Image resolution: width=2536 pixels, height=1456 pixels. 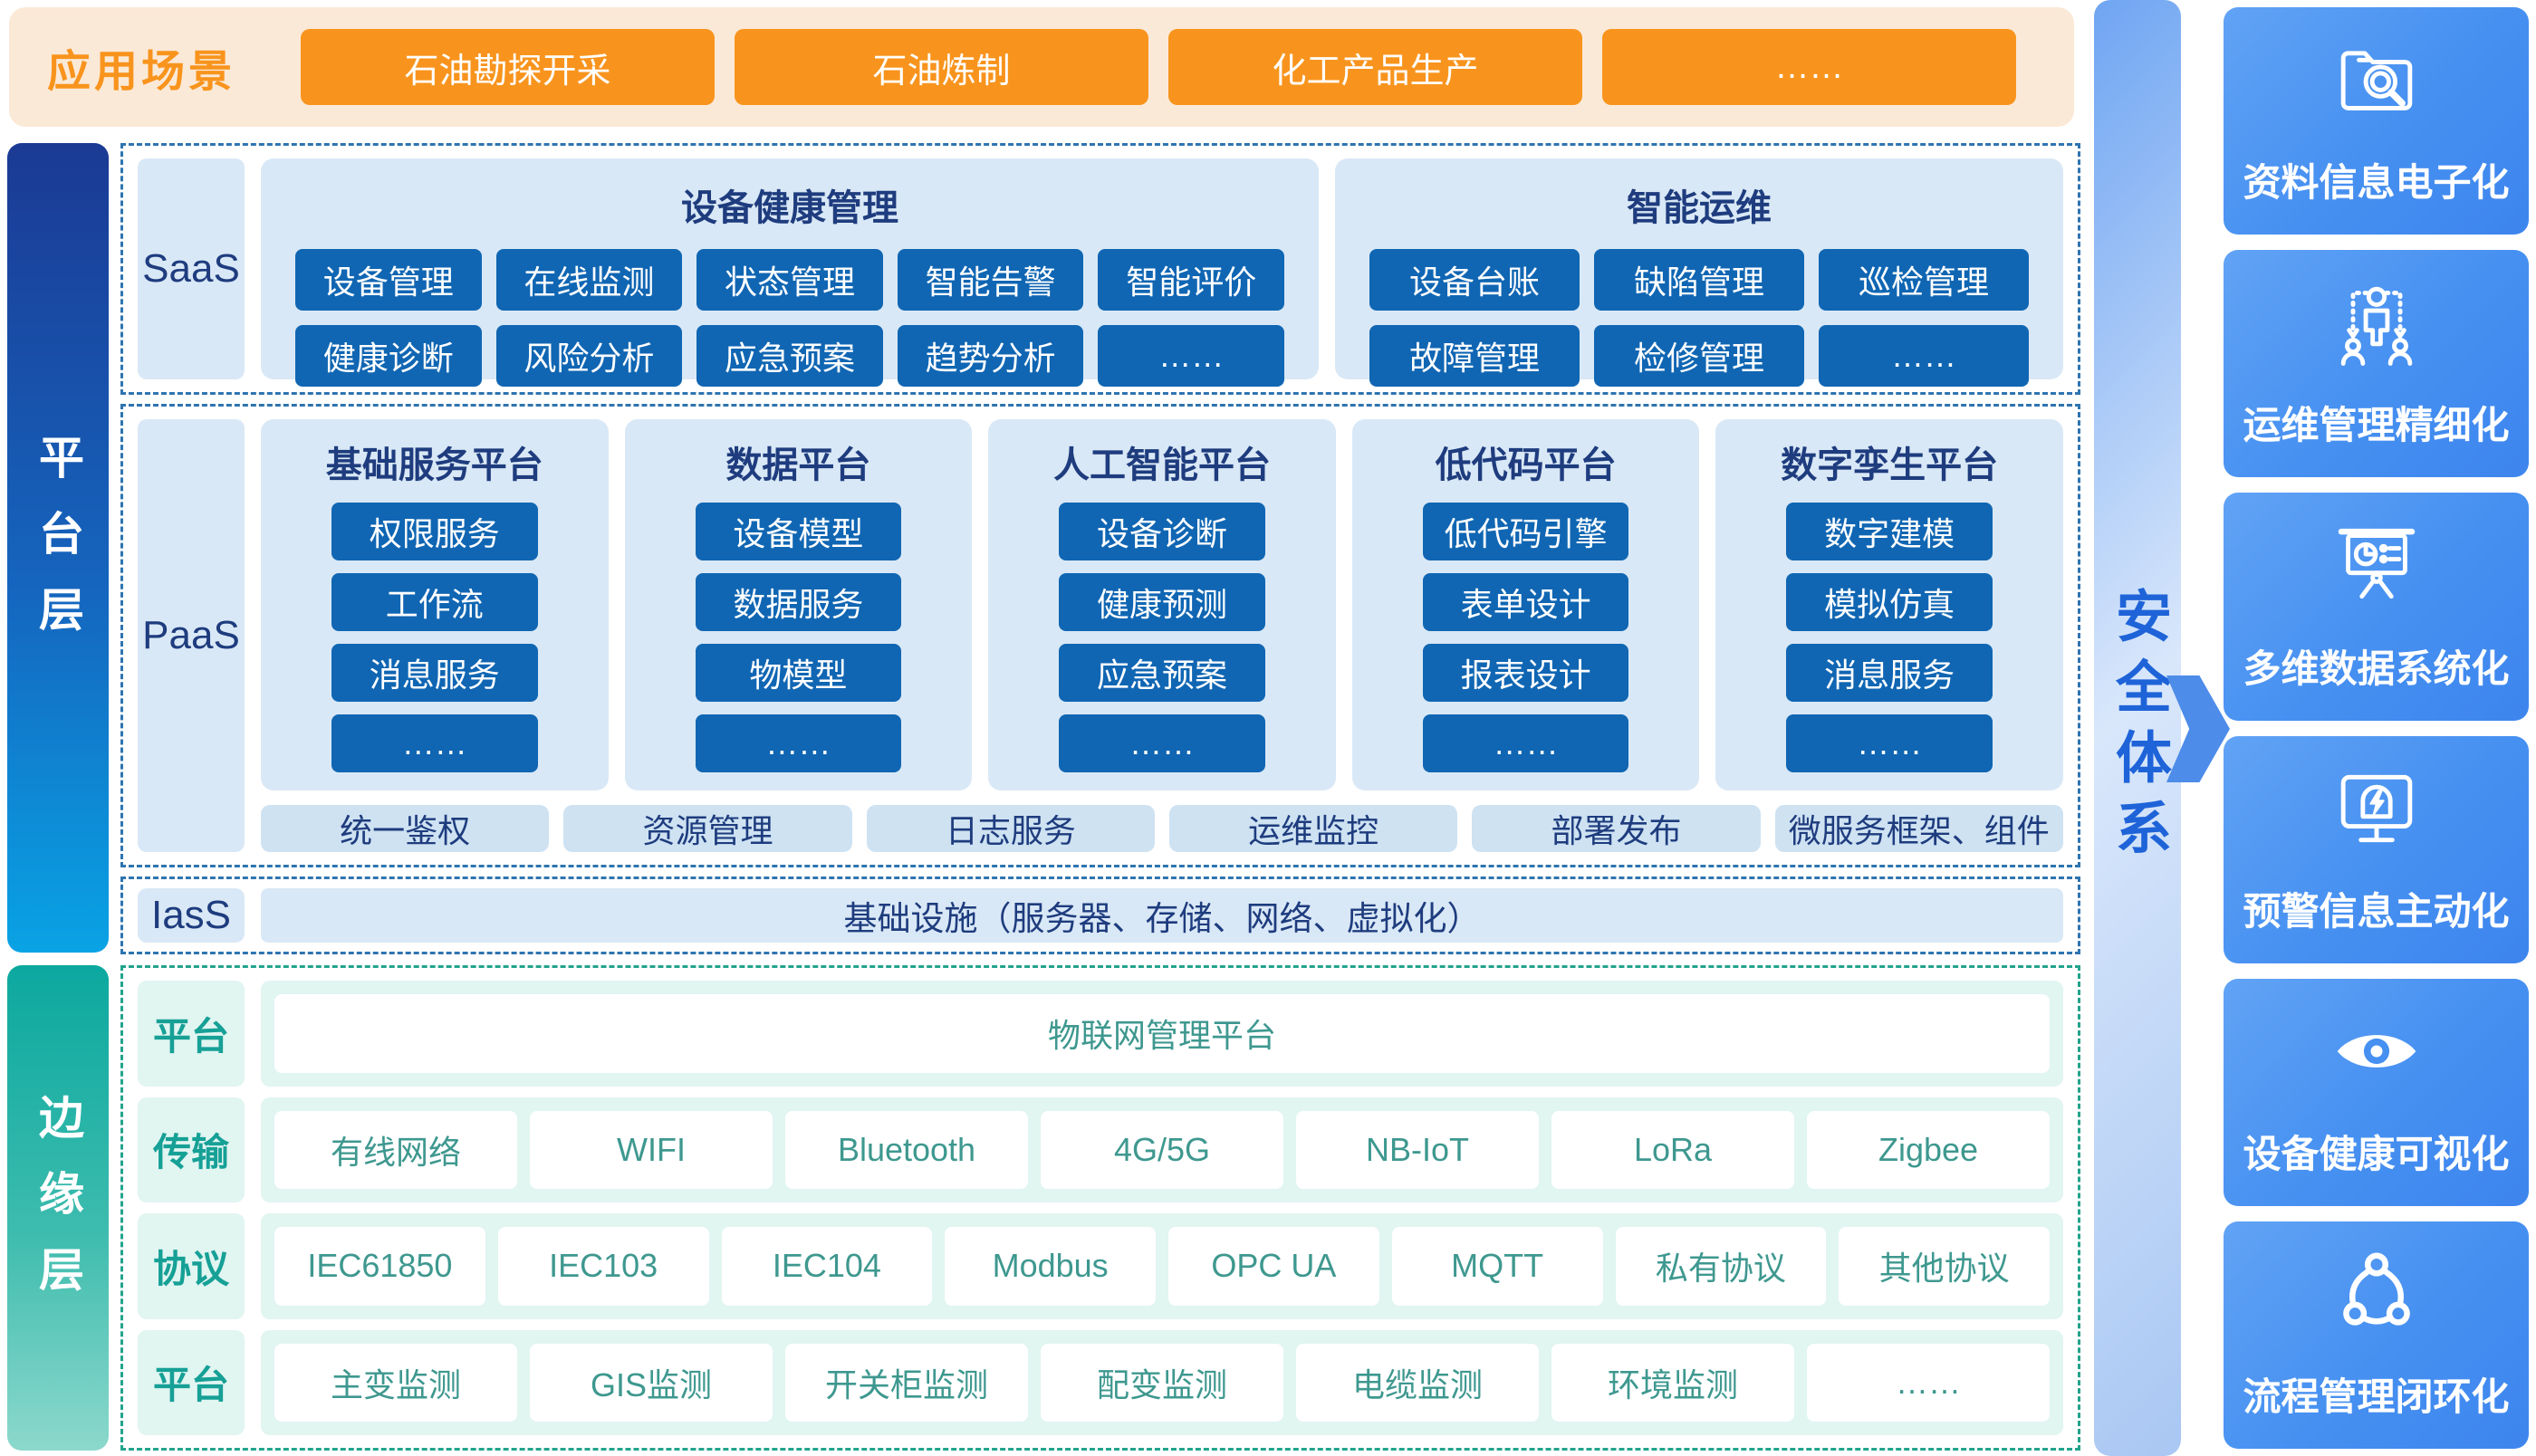 What do you see at coordinates (191, 1150) in the screenshot?
I see `edge-row-tag: 传输` at bounding box center [191, 1150].